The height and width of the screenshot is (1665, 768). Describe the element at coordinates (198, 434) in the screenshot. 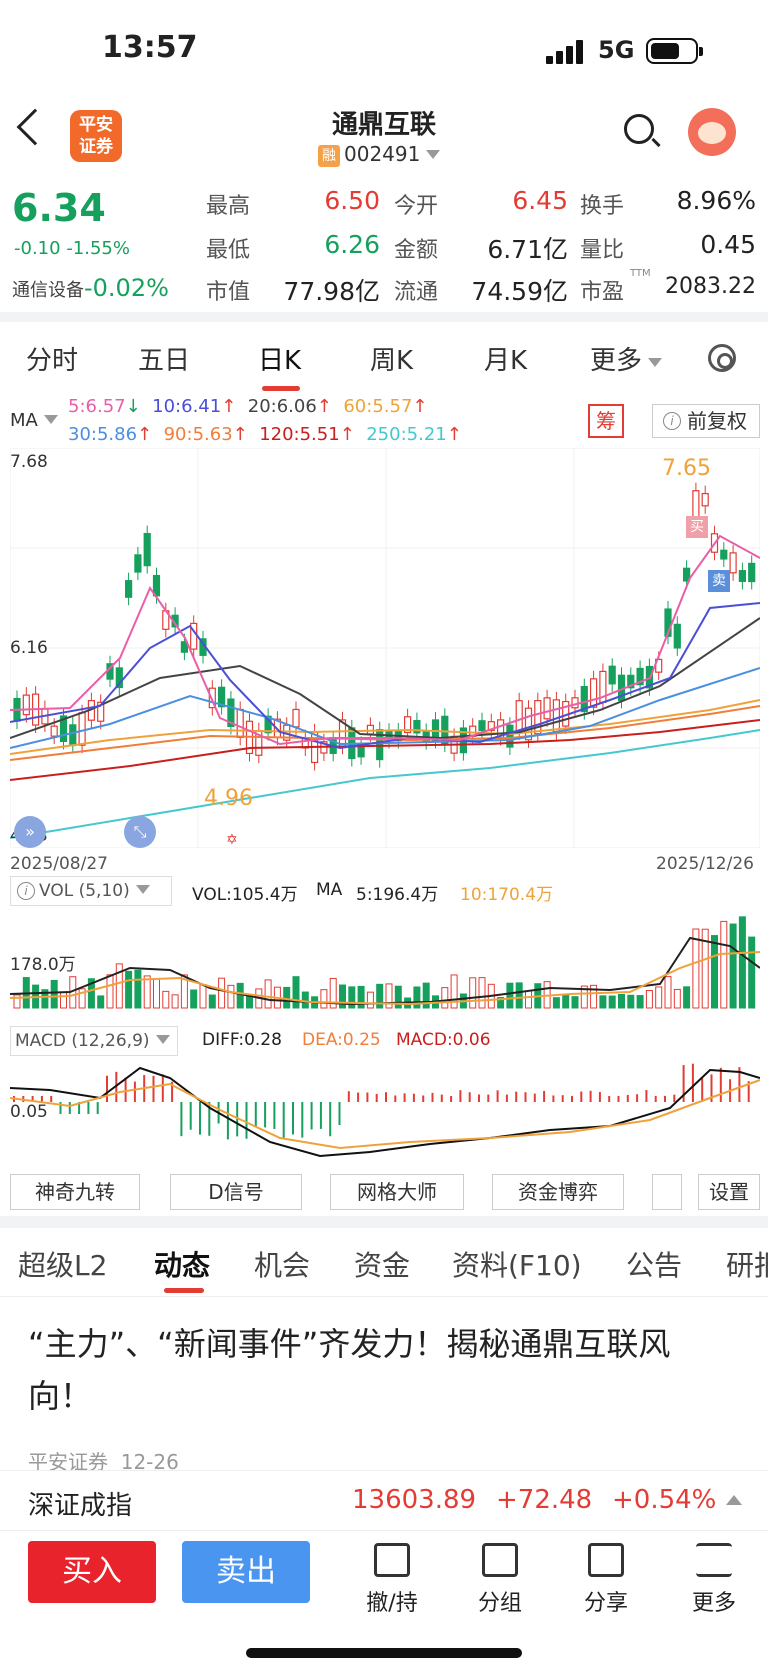

I see `ma90-value: 90:5.63` at that location.